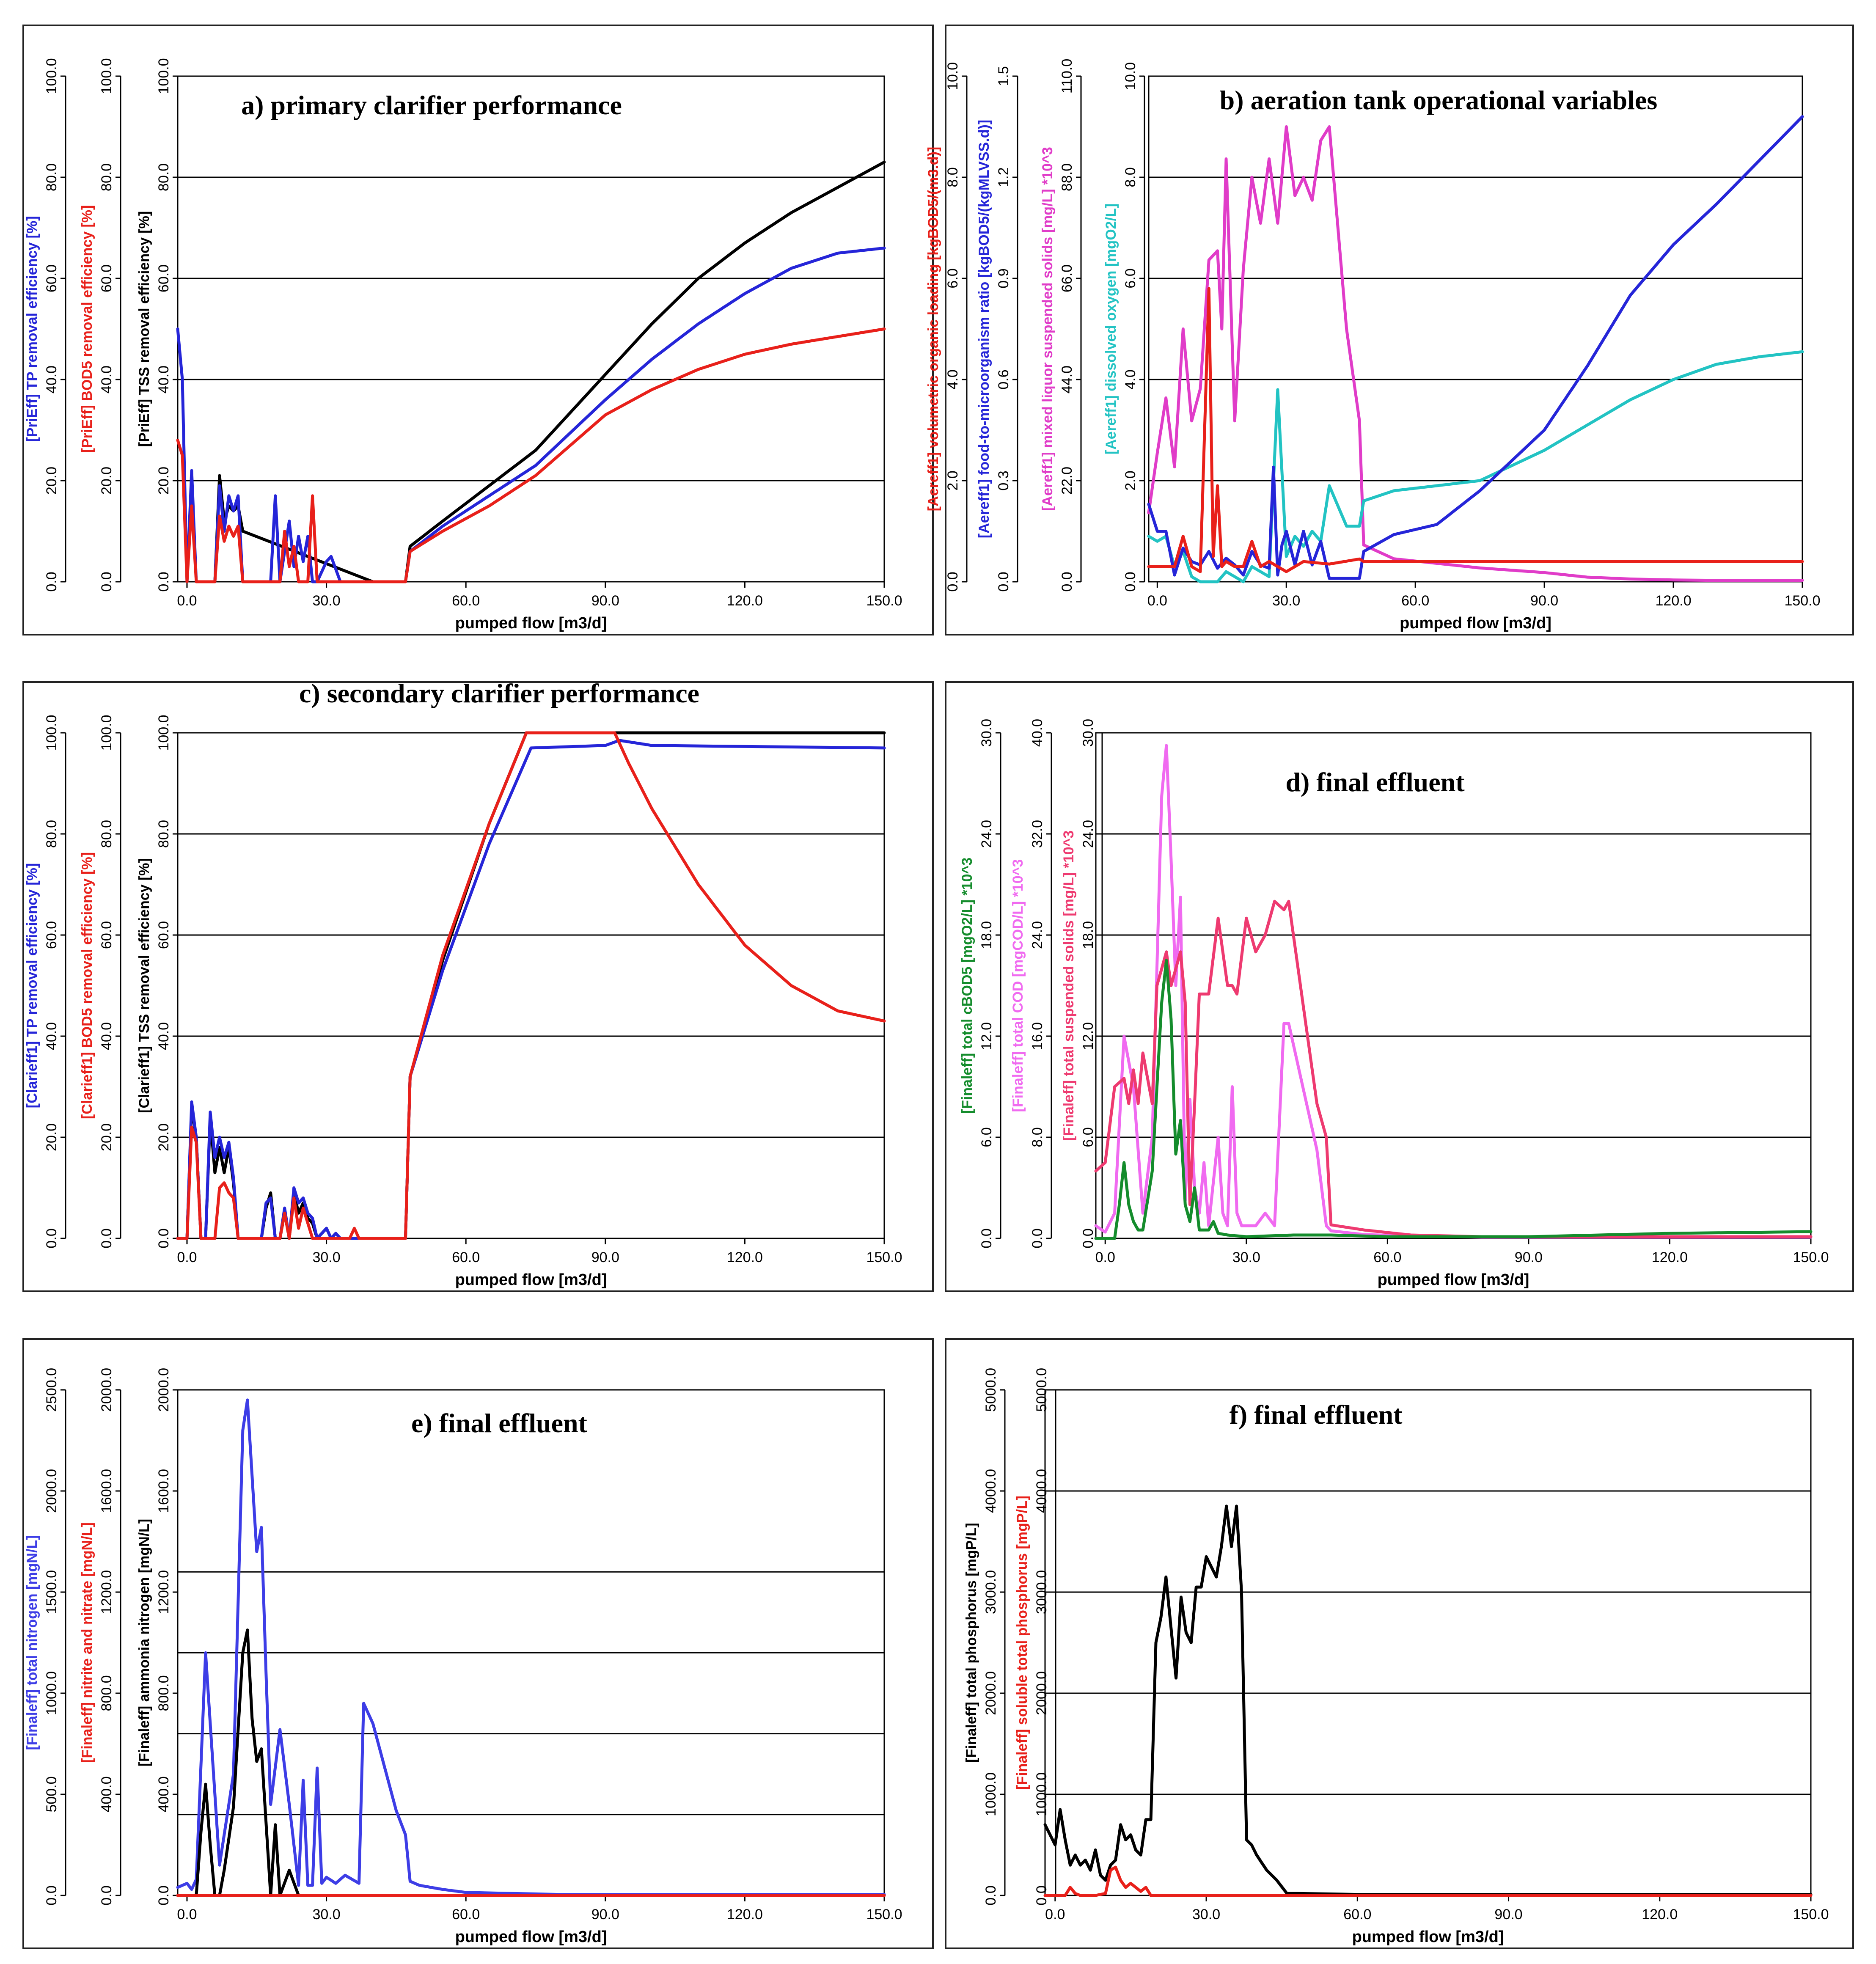 The image size is (1876, 1964). What do you see at coordinates (52, 1693) in the screenshot?
I see `y-tick-label: 1000.0` at bounding box center [52, 1693].